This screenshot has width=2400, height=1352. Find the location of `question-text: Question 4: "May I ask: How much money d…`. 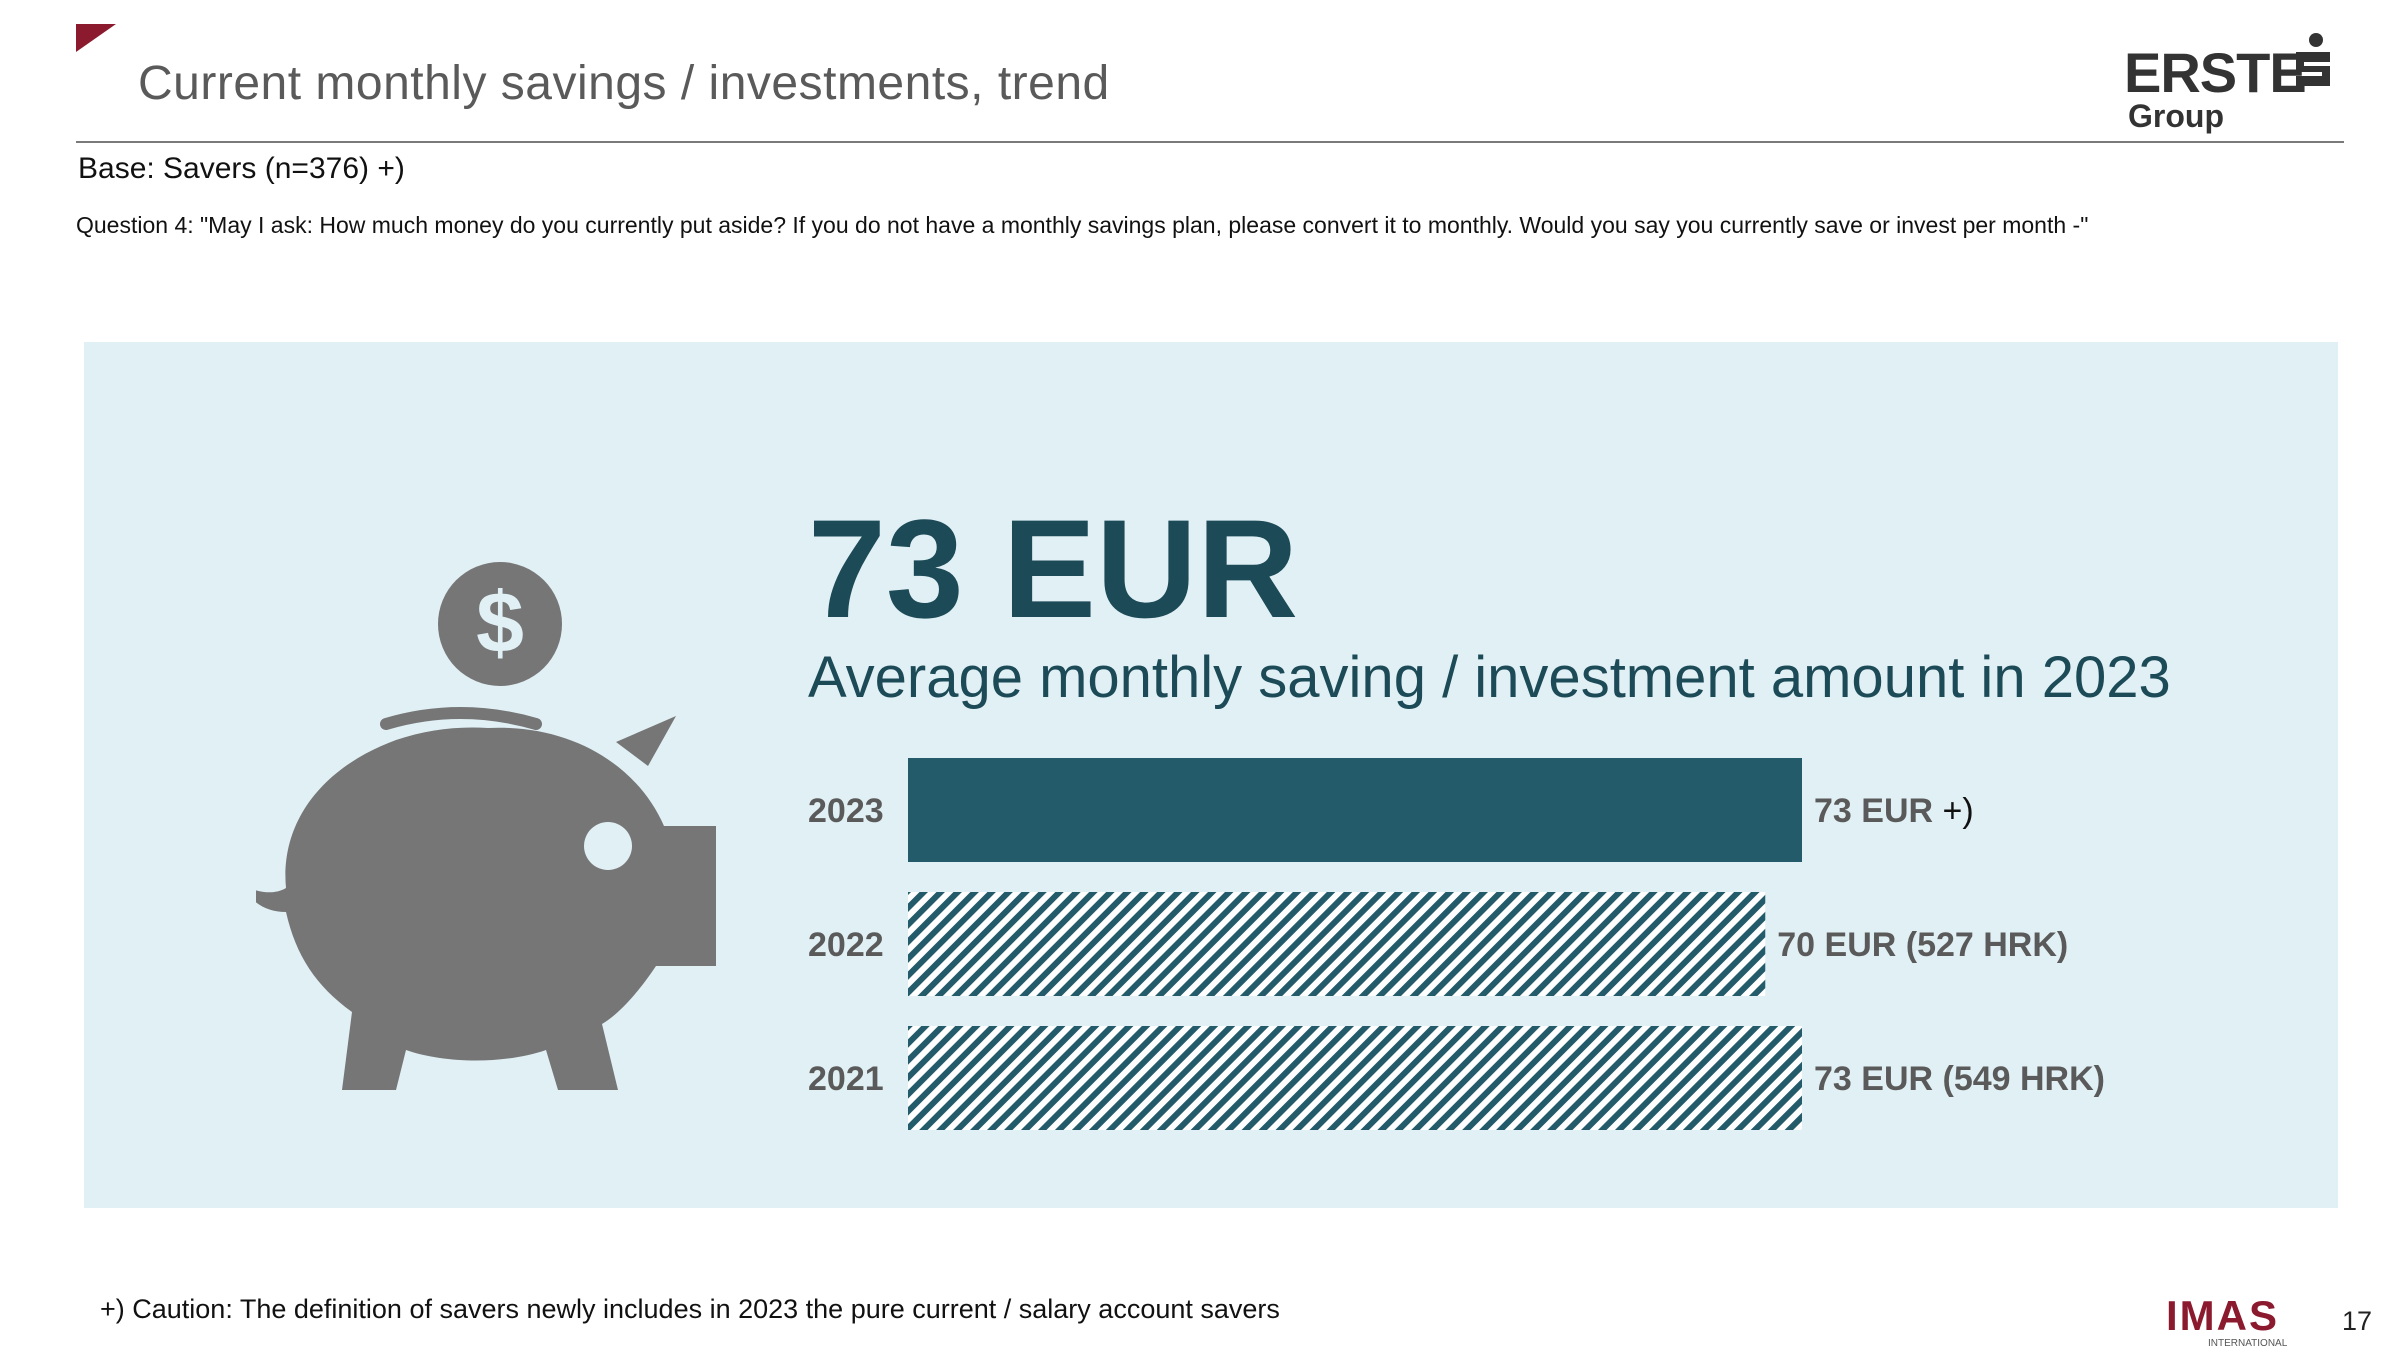

question-text: Question 4: "May I ask: How much money d… is located at coordinates (1082, 225).